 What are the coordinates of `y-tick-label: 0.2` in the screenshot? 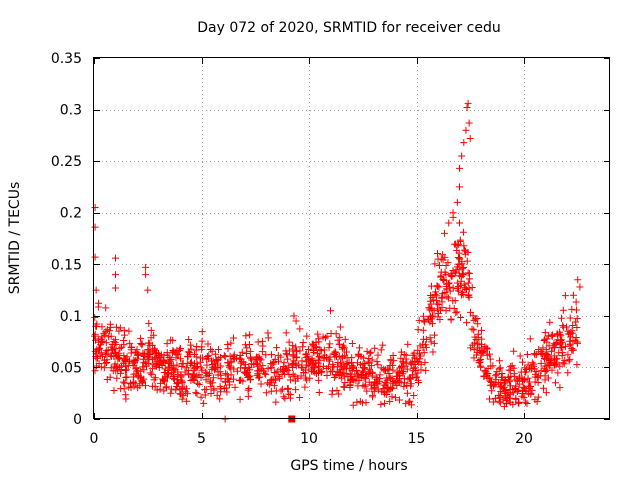 It's located at (71, 214).